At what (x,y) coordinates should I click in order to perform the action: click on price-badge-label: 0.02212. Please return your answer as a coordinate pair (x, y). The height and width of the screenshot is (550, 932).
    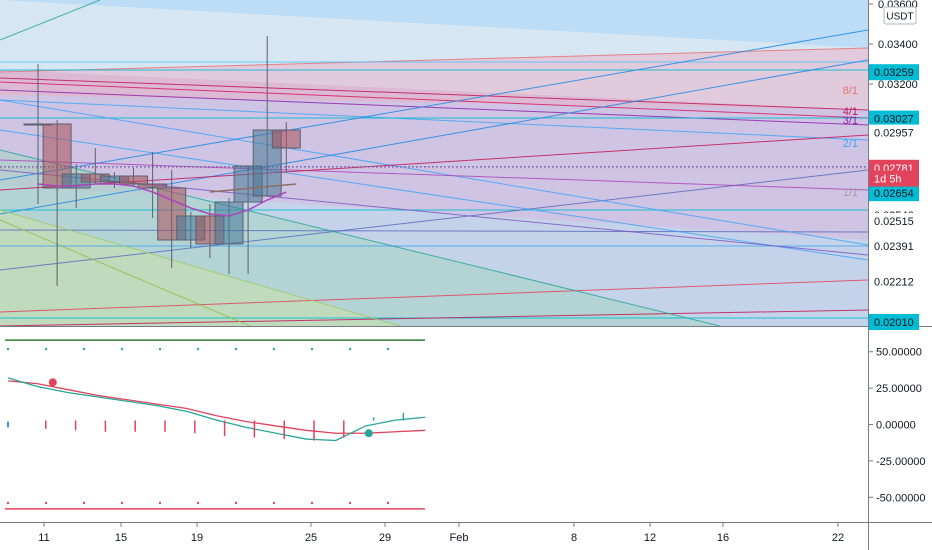
    Looking at the image, I should click on (894, 283).